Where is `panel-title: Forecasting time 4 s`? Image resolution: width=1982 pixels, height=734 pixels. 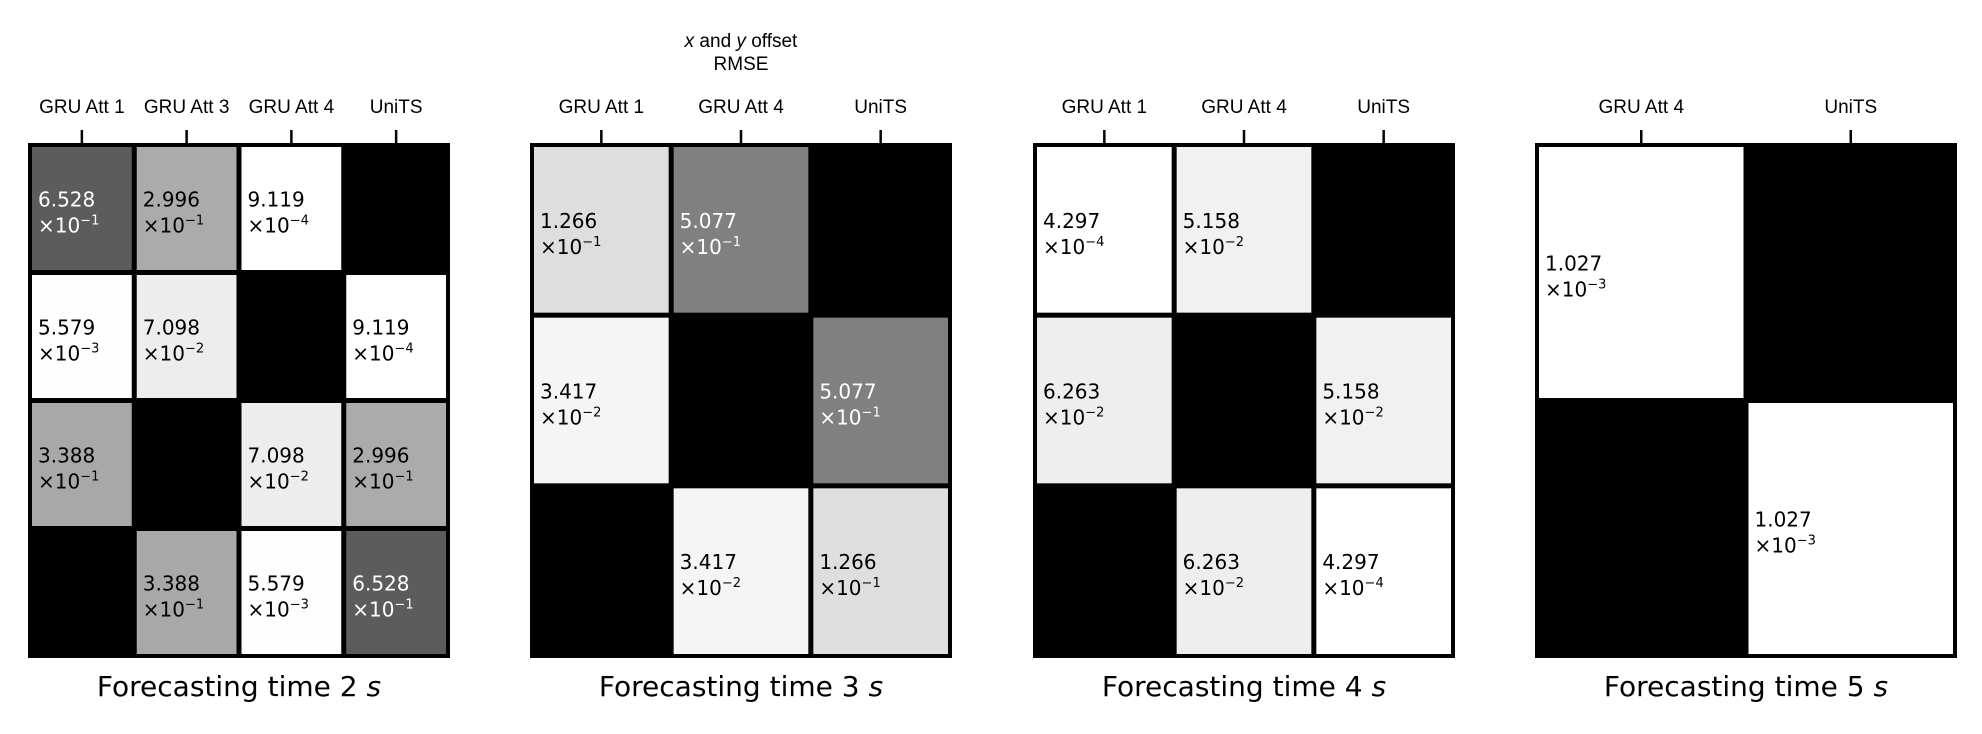
panel-title: Forecasting time 4 s is located at coordinates (1244, 686).